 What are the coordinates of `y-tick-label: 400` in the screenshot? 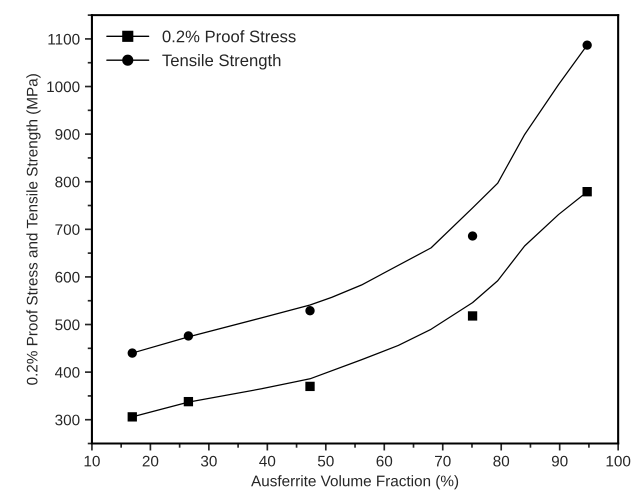 It's located at (67, 372).